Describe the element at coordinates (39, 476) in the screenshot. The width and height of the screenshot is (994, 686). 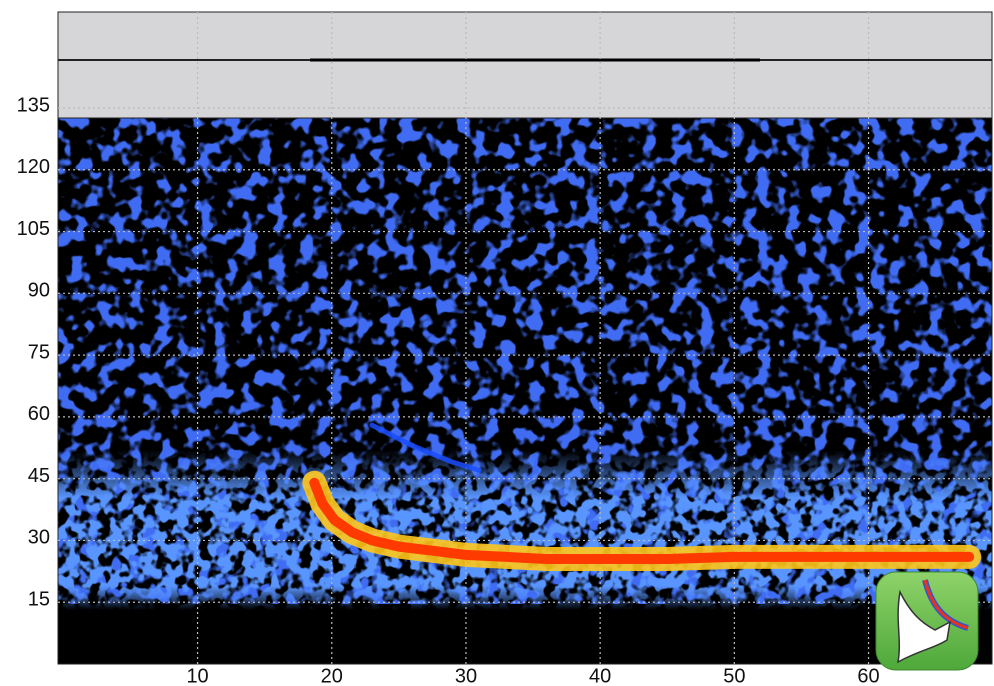
I see `y-tick-label: 45` at that location.